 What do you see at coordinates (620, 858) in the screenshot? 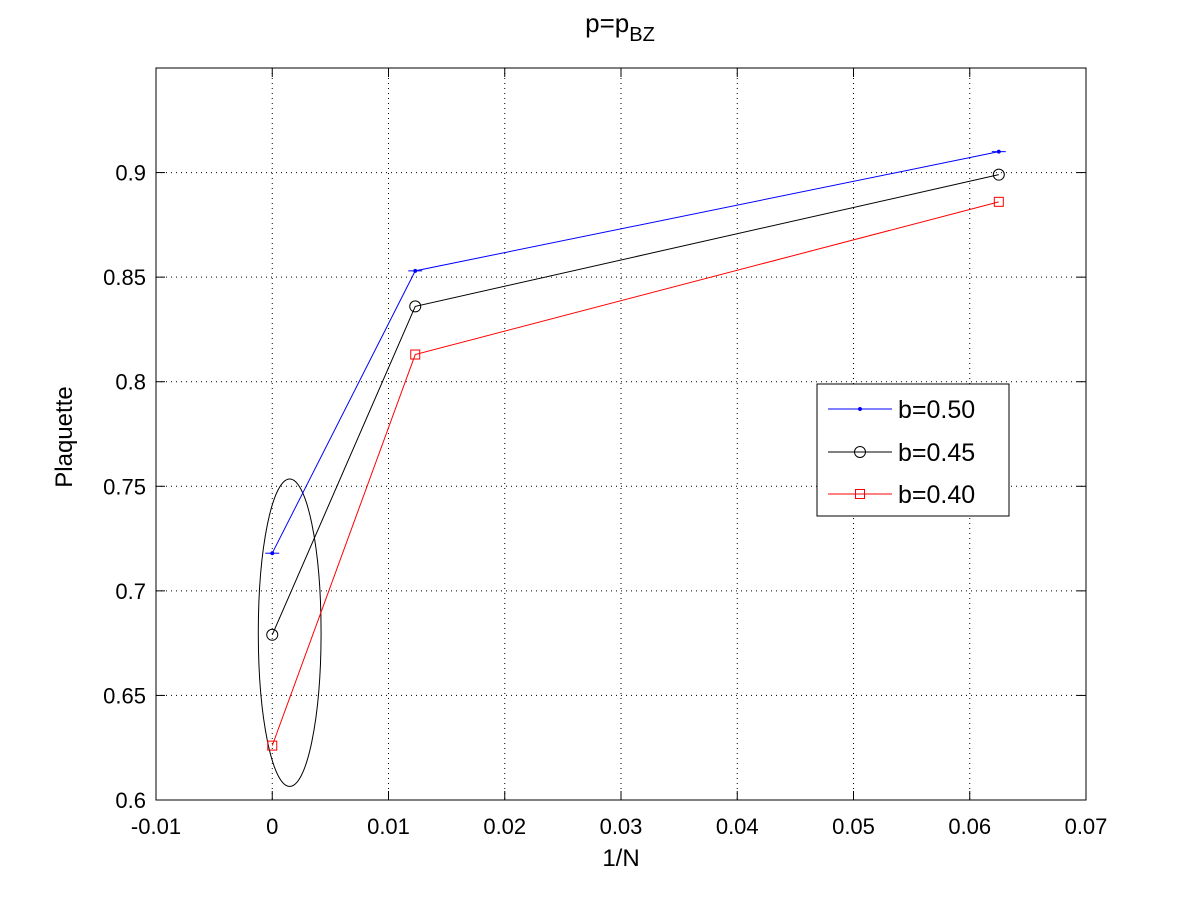
I see `x-axis-label: 1/N` at bounding box center [620, 858].